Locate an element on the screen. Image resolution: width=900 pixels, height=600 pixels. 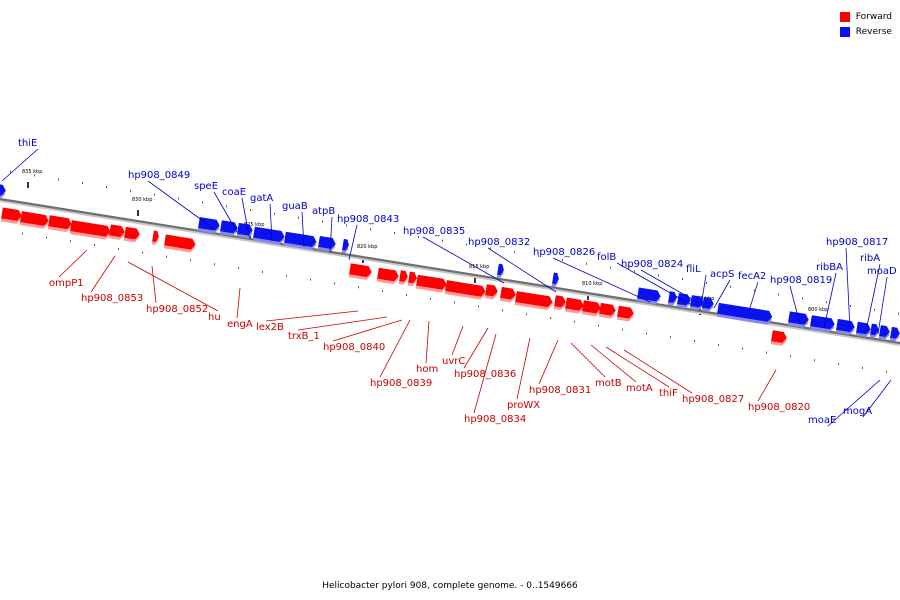
gene-label: gatA is located at coordinates (261, 198).